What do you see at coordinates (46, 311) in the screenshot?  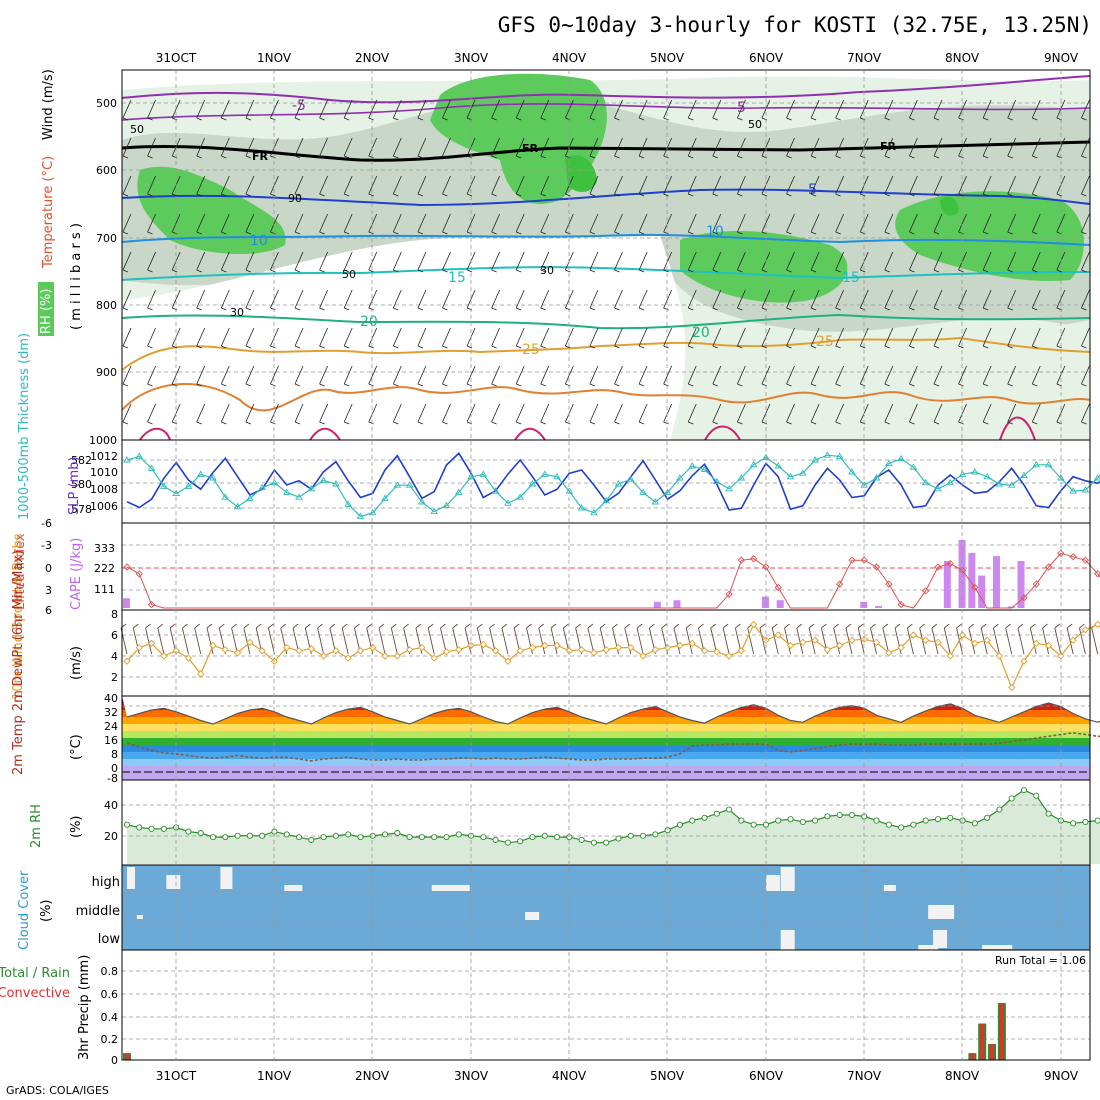 I see `ylabel-rh-overlay: RH (%)` at bounding box center [46, 311].